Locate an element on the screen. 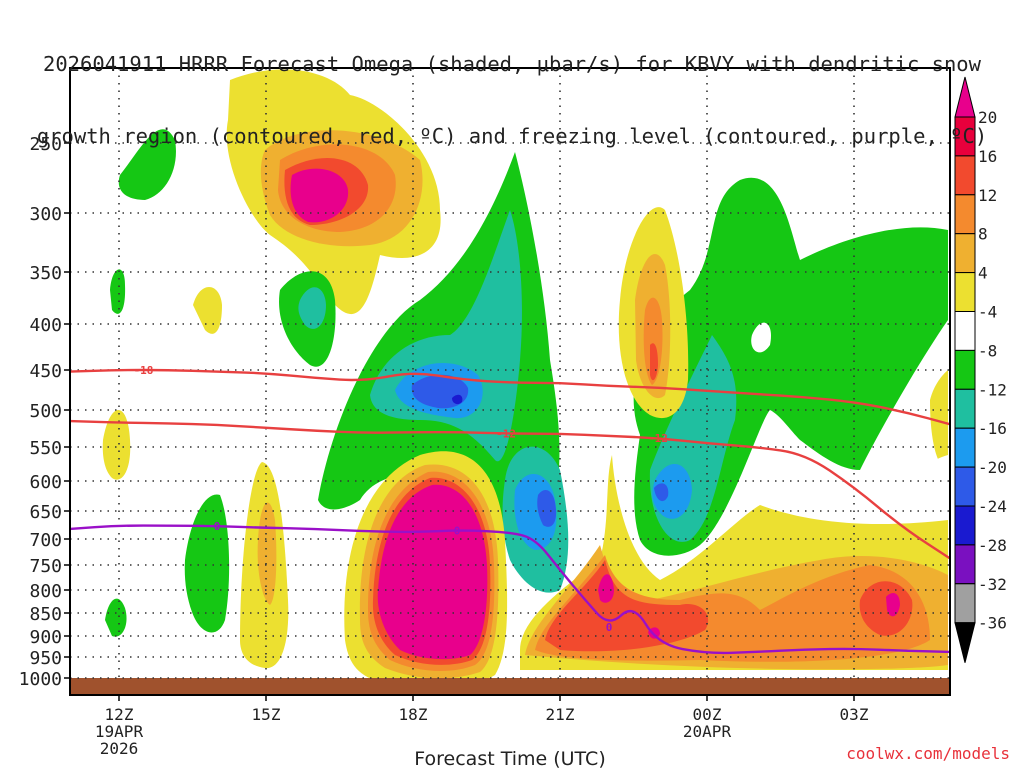 The height and width of the screenshot is (768, 1024). colorbar-label-7: -12 is located at coordinates (992, 389).